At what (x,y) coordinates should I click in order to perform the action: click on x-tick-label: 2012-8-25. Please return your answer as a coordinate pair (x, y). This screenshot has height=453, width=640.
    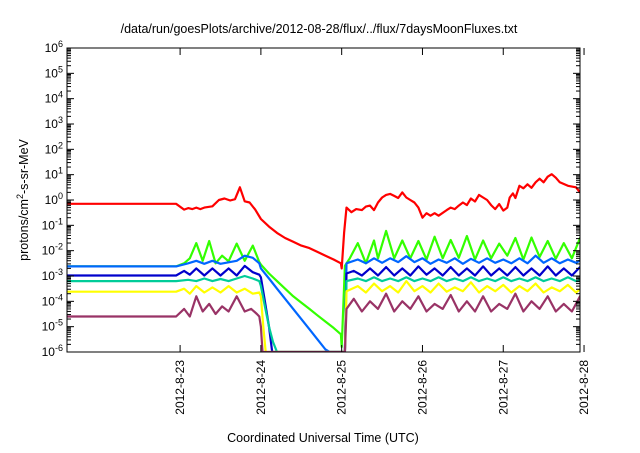
    Looking at the image, I should click on (342, 387).